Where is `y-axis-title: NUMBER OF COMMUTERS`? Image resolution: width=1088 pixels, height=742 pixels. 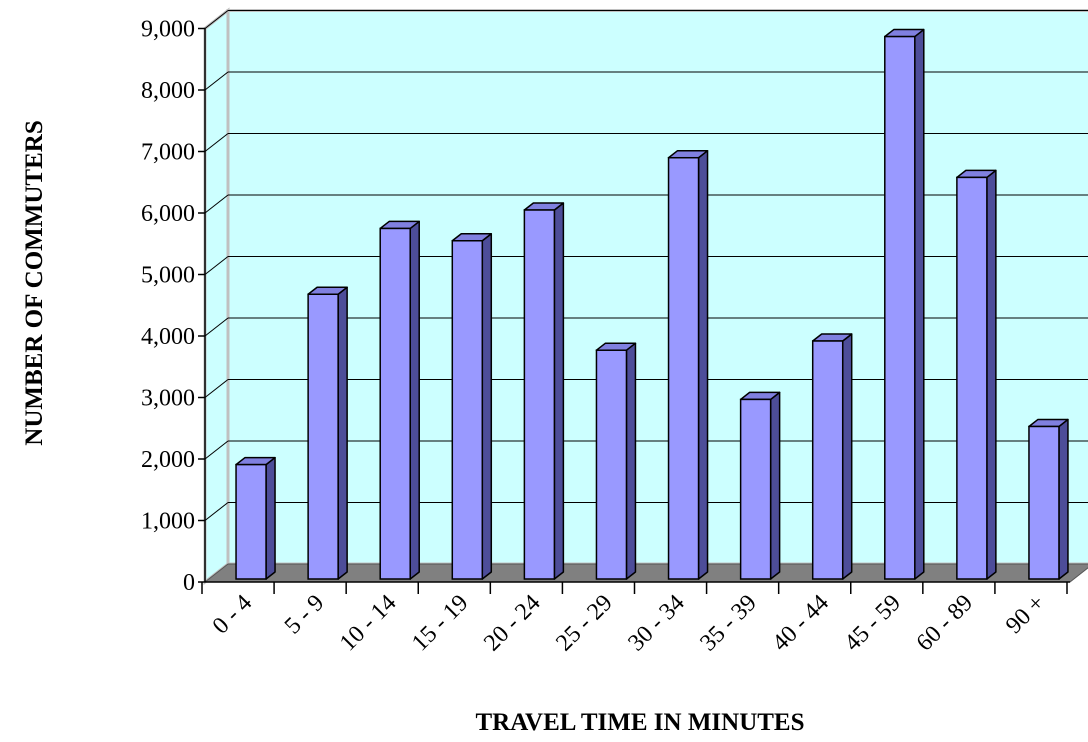 y-axis-title: NUMBER OF COMMUTERS is located at coordinates (34, 282).